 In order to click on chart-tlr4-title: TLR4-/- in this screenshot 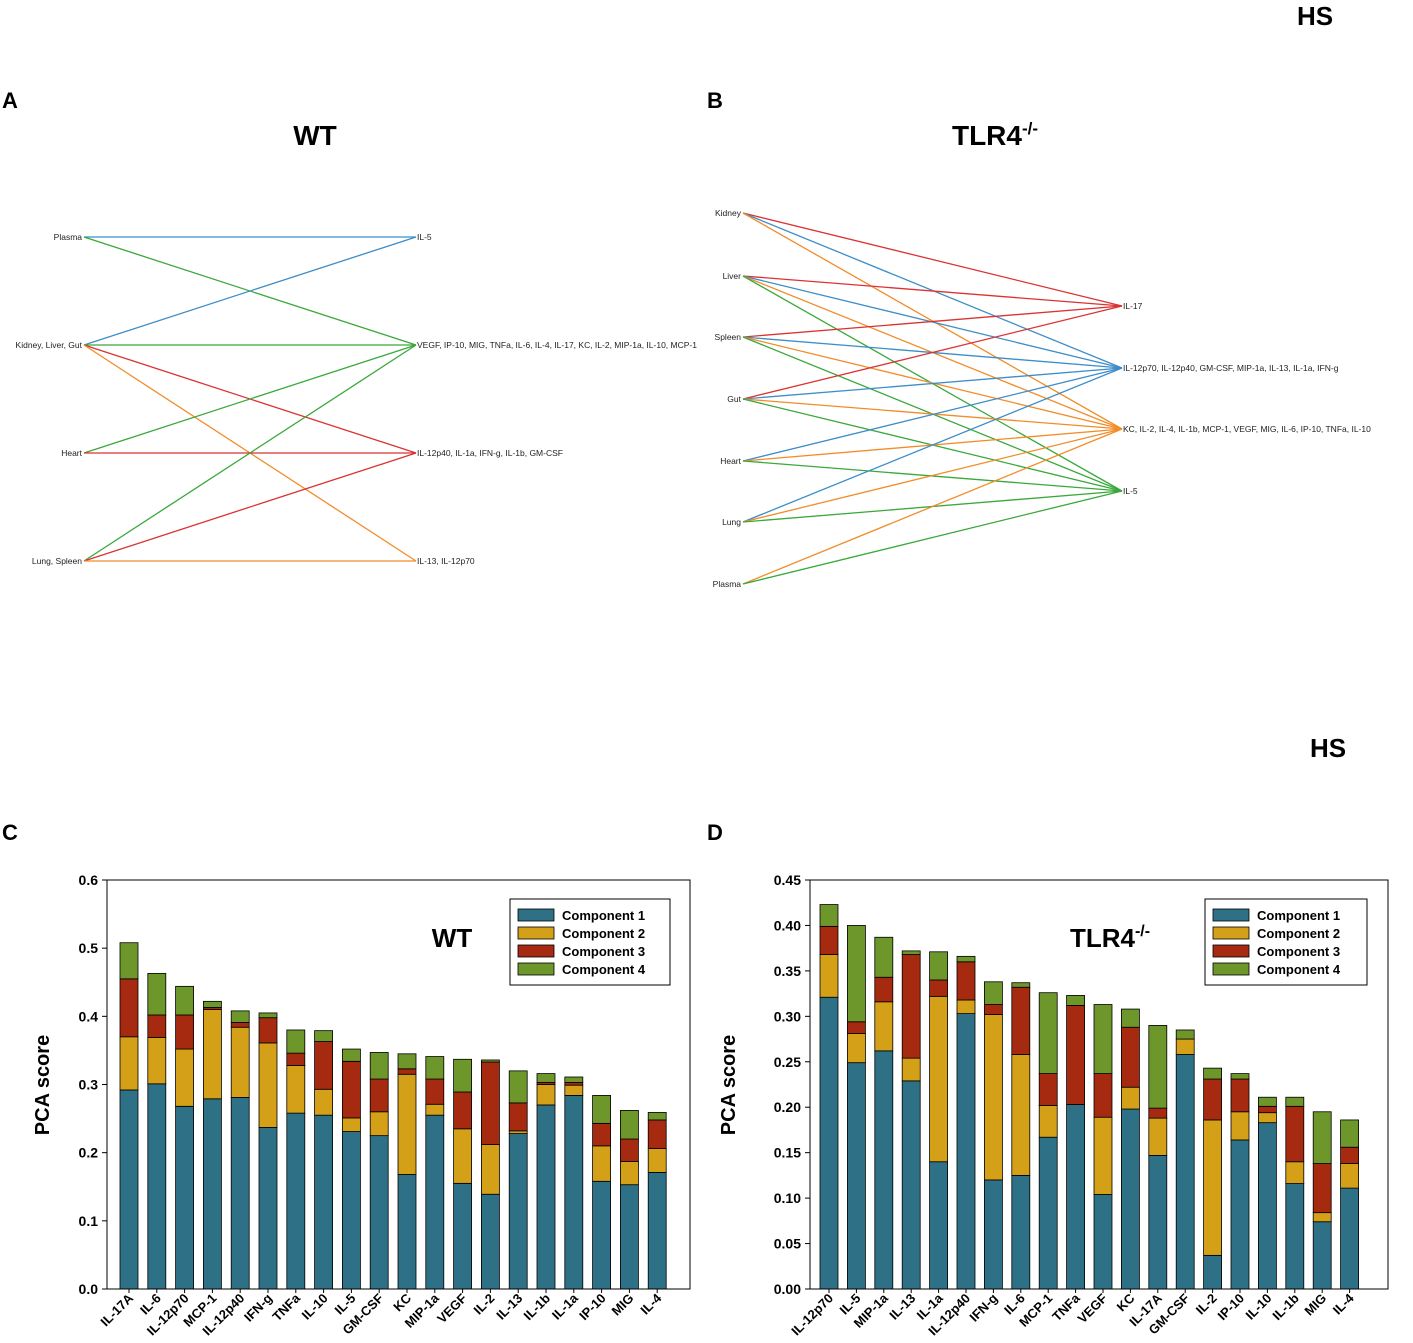, I will do `click(1110, 938)`.